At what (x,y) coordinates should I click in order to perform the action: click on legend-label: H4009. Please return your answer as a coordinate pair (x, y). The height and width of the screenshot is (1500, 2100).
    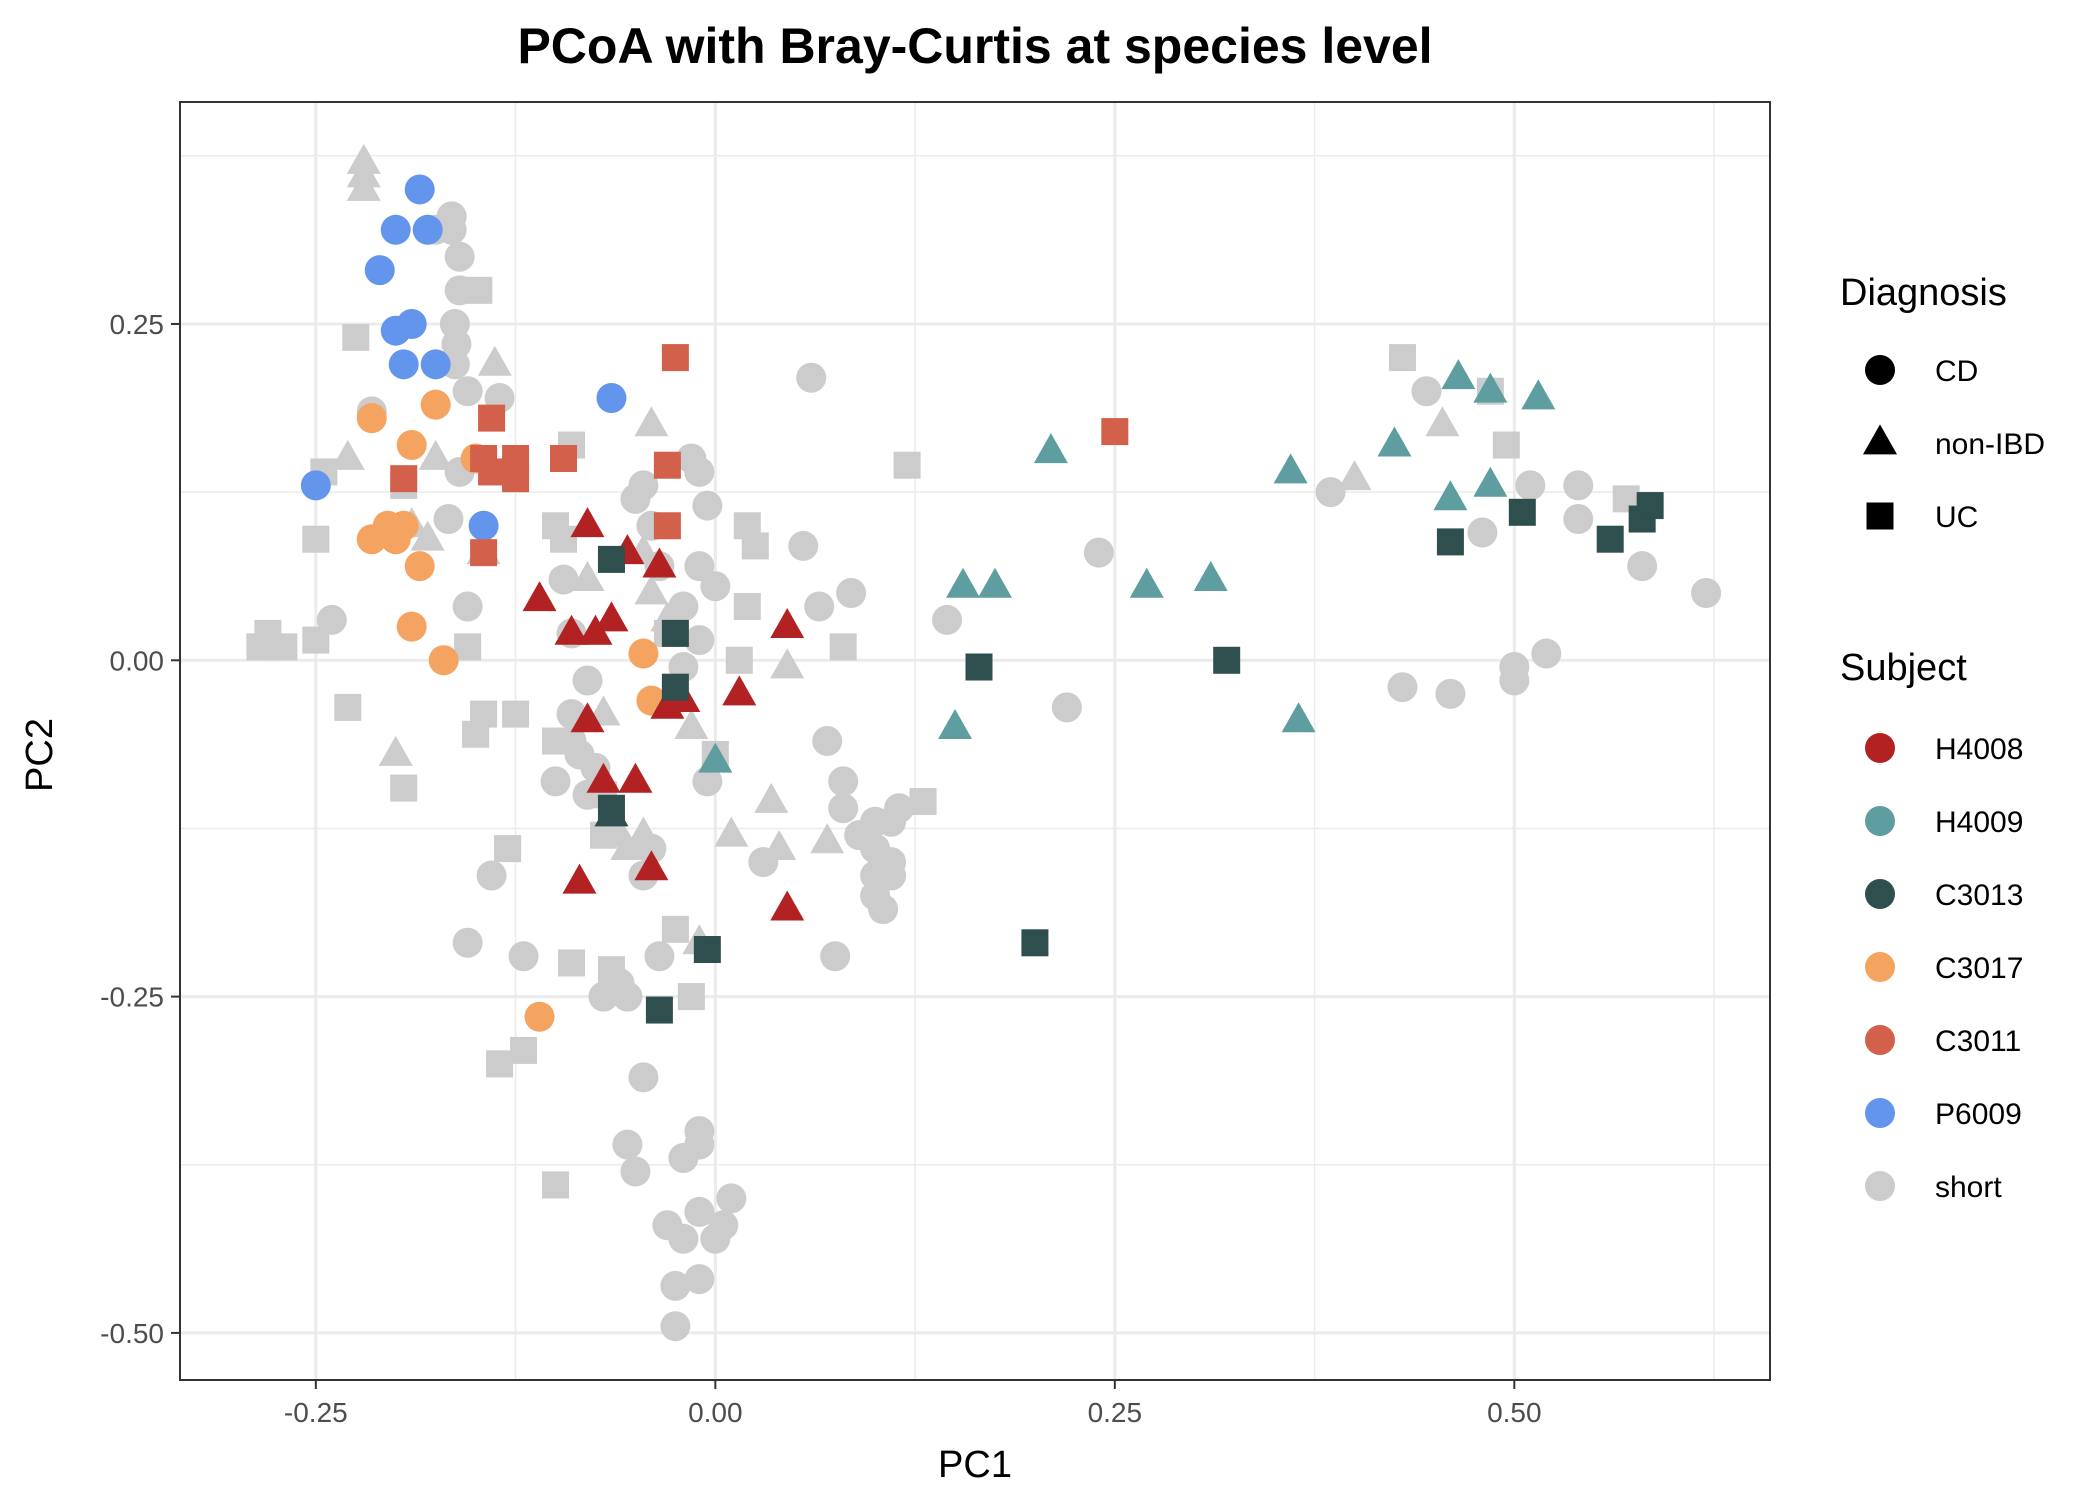
    Looking at the image, I should click on (1979, 822).